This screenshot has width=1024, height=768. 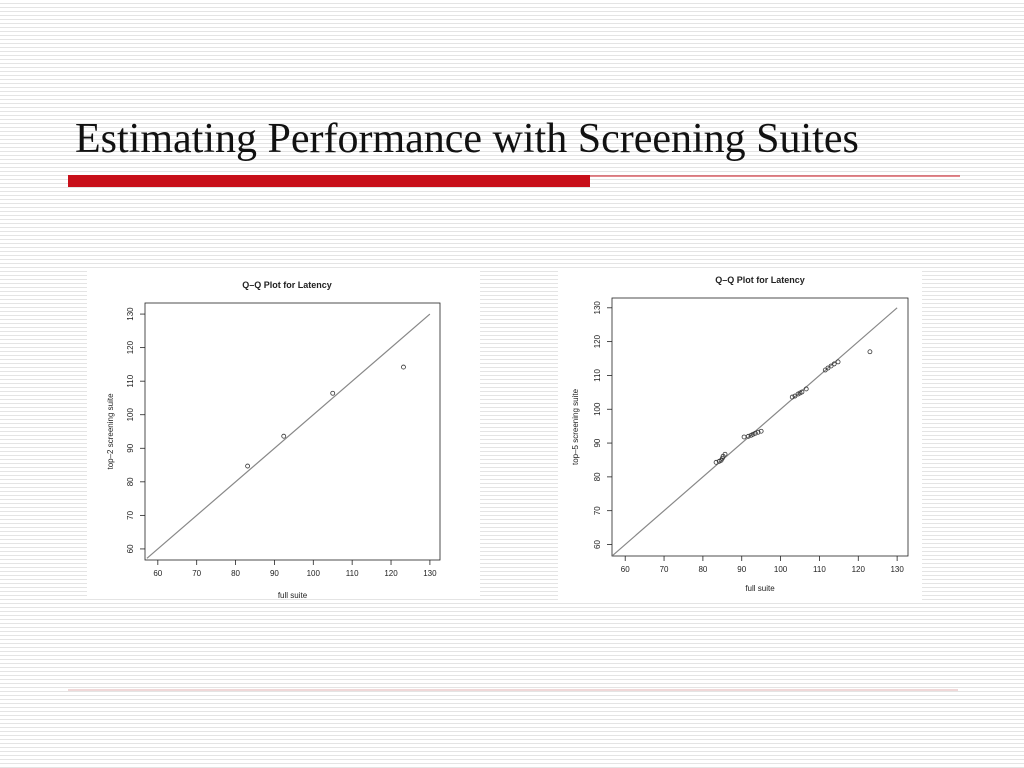 What do you see at coordinates (329, 181) in the screenshot?
I see `title-bar` at bounding box center [329, 181].